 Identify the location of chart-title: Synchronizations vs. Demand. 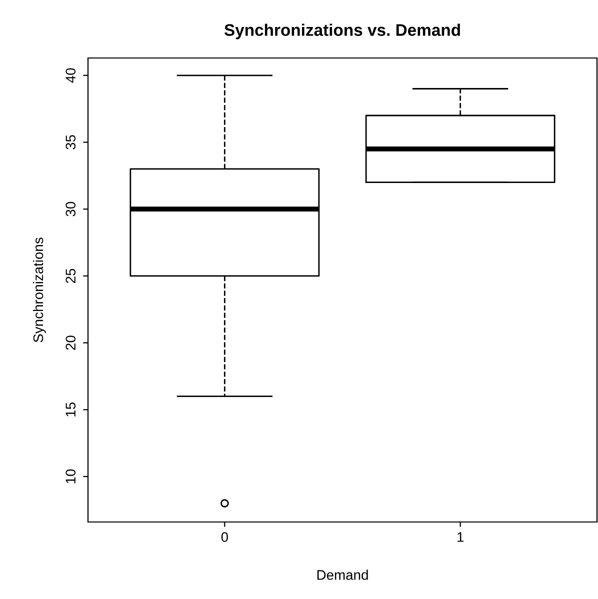
(342, 32).